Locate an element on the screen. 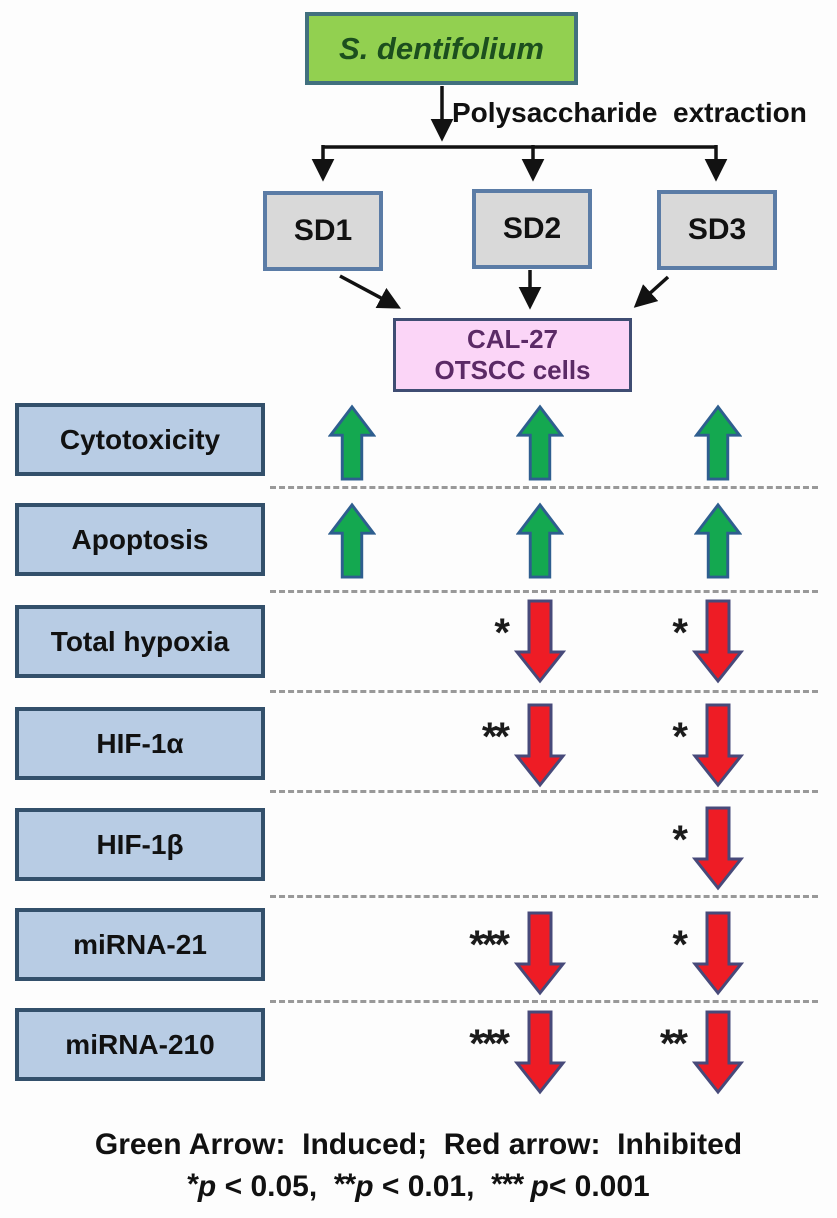  organism-box: S. dentifolium is located at coordinates (441, 48).